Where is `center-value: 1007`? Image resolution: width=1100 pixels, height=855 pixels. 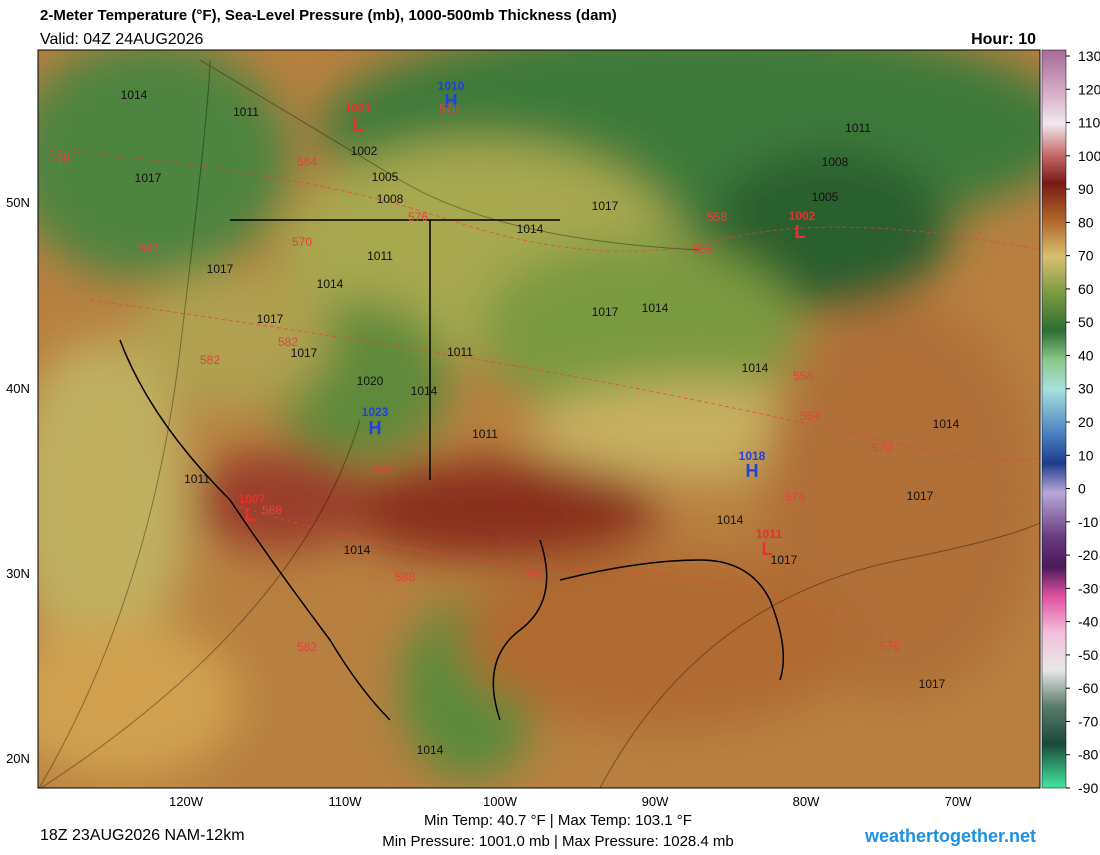
center-value: 1007 is located at coordinates (252, 499).